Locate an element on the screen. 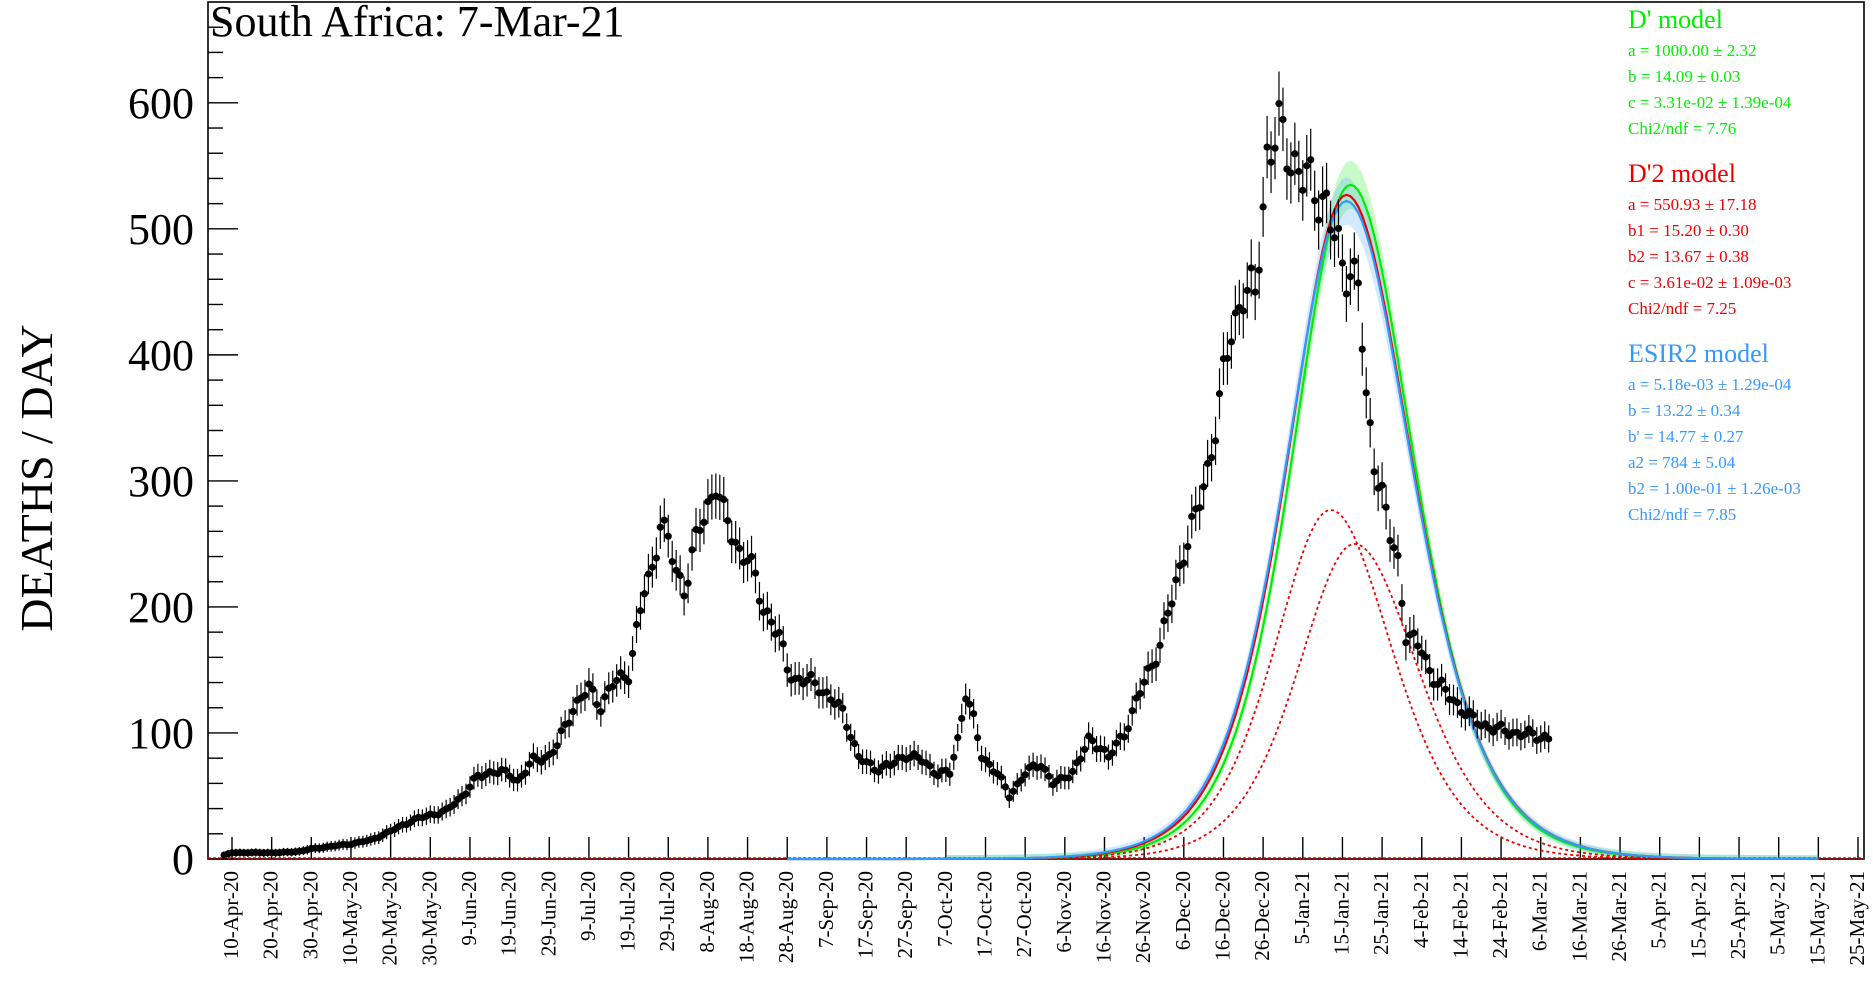 The width and height of the screenshot is (1873, 996). x-tick-label: 10-Apr-20 is located at coordinates (231, 915).